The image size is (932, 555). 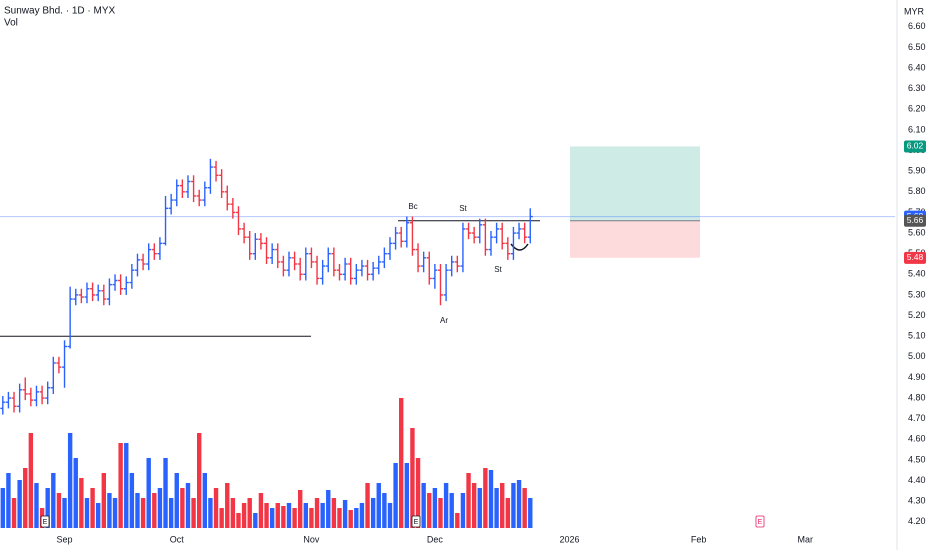 What do you see at coordinates (570, 539) in the screenshot?
I see `x-tick-label: 2026` at bounding box center [570, 539].